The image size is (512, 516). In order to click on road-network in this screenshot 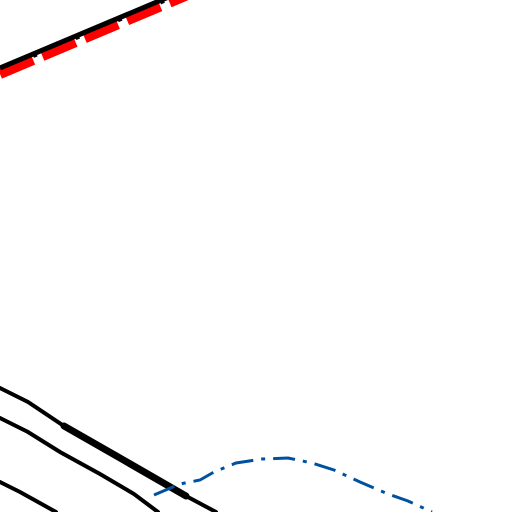, I will do `click(109, 450)`.